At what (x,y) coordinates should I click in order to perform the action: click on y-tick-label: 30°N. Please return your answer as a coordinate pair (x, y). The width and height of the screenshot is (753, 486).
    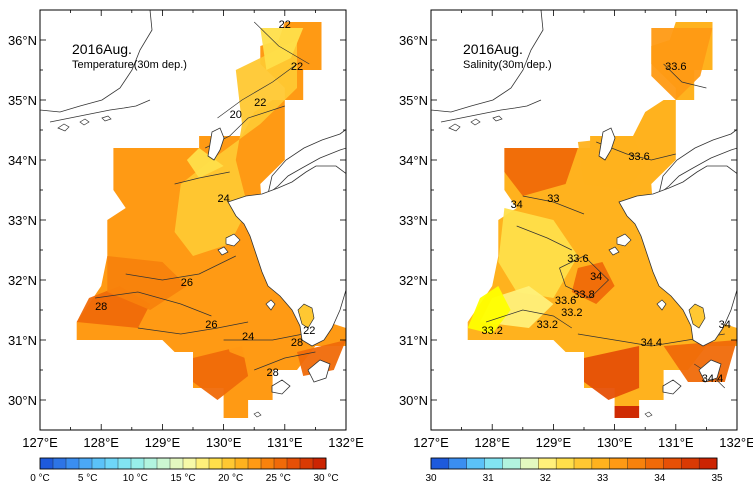
    Looking at the image, I should click on (22, 400).